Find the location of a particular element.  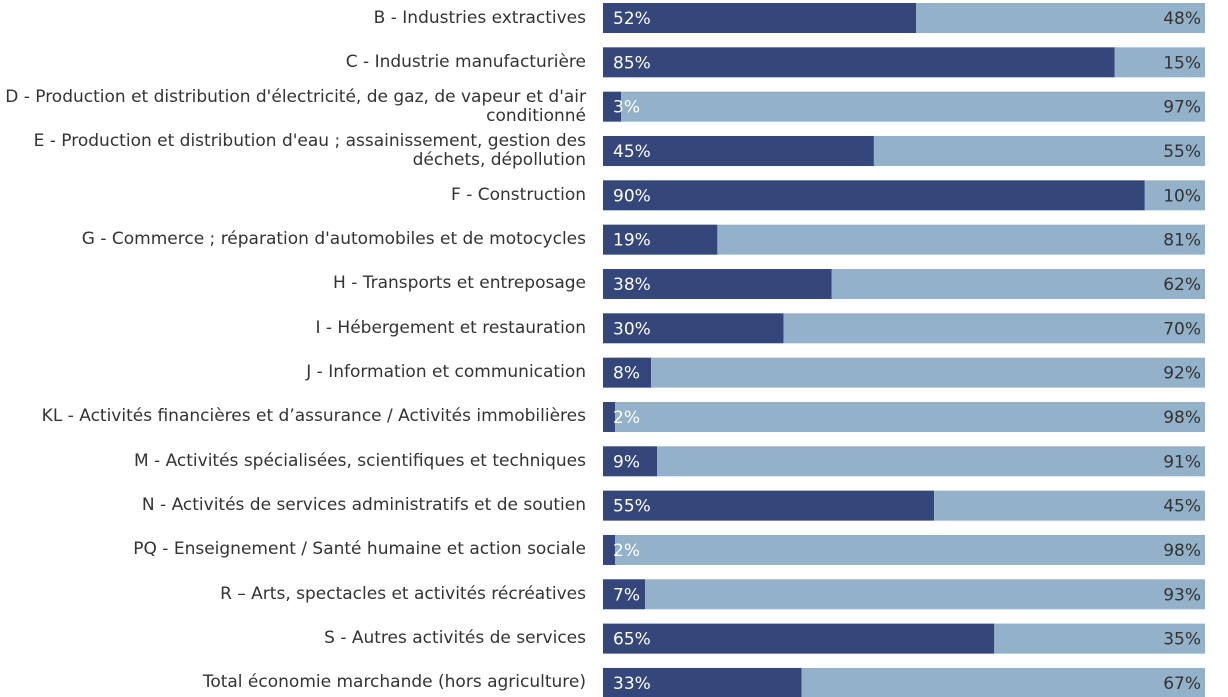

value-label: 70% is located at coordinates (1182, 329).